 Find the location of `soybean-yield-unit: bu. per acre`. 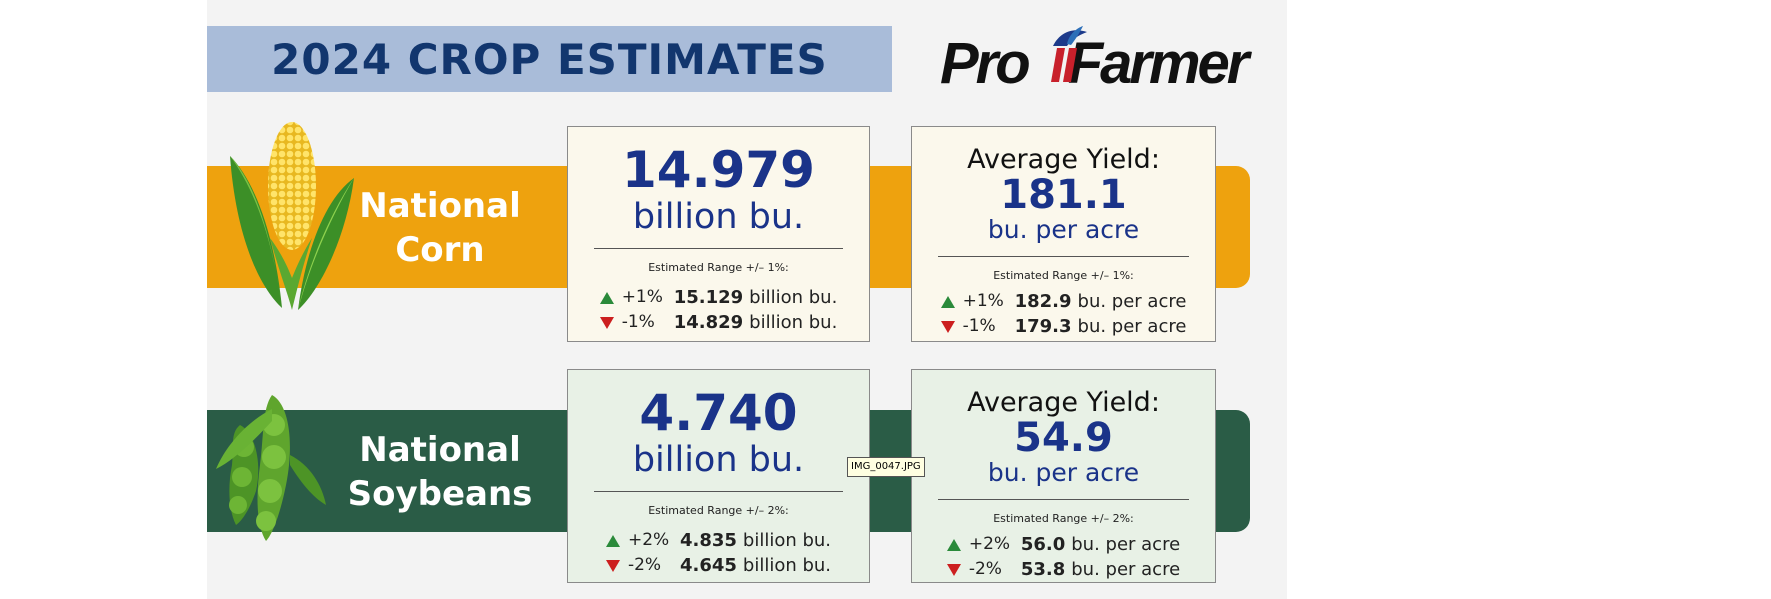

soybean-yield-unit: bu. per acre is located at coordinates (1063, 472).